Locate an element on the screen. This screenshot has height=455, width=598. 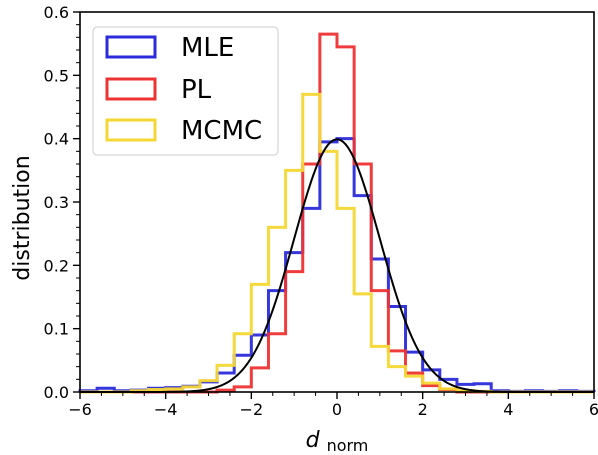
legend: MLE PL MCMC is located at coordinates (185, 91).